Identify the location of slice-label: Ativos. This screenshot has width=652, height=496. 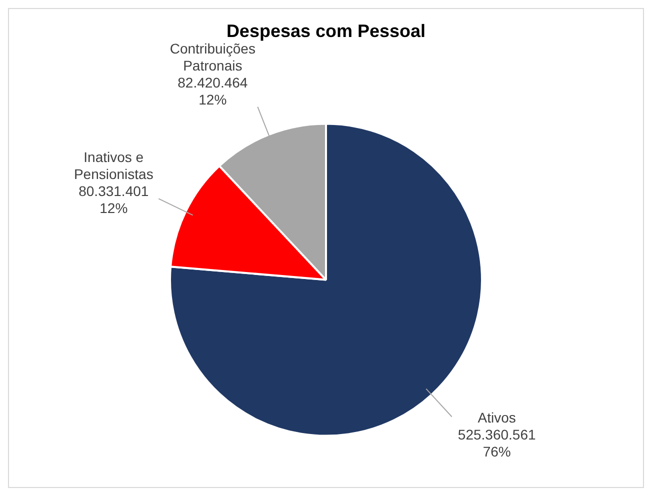
(497, 417).